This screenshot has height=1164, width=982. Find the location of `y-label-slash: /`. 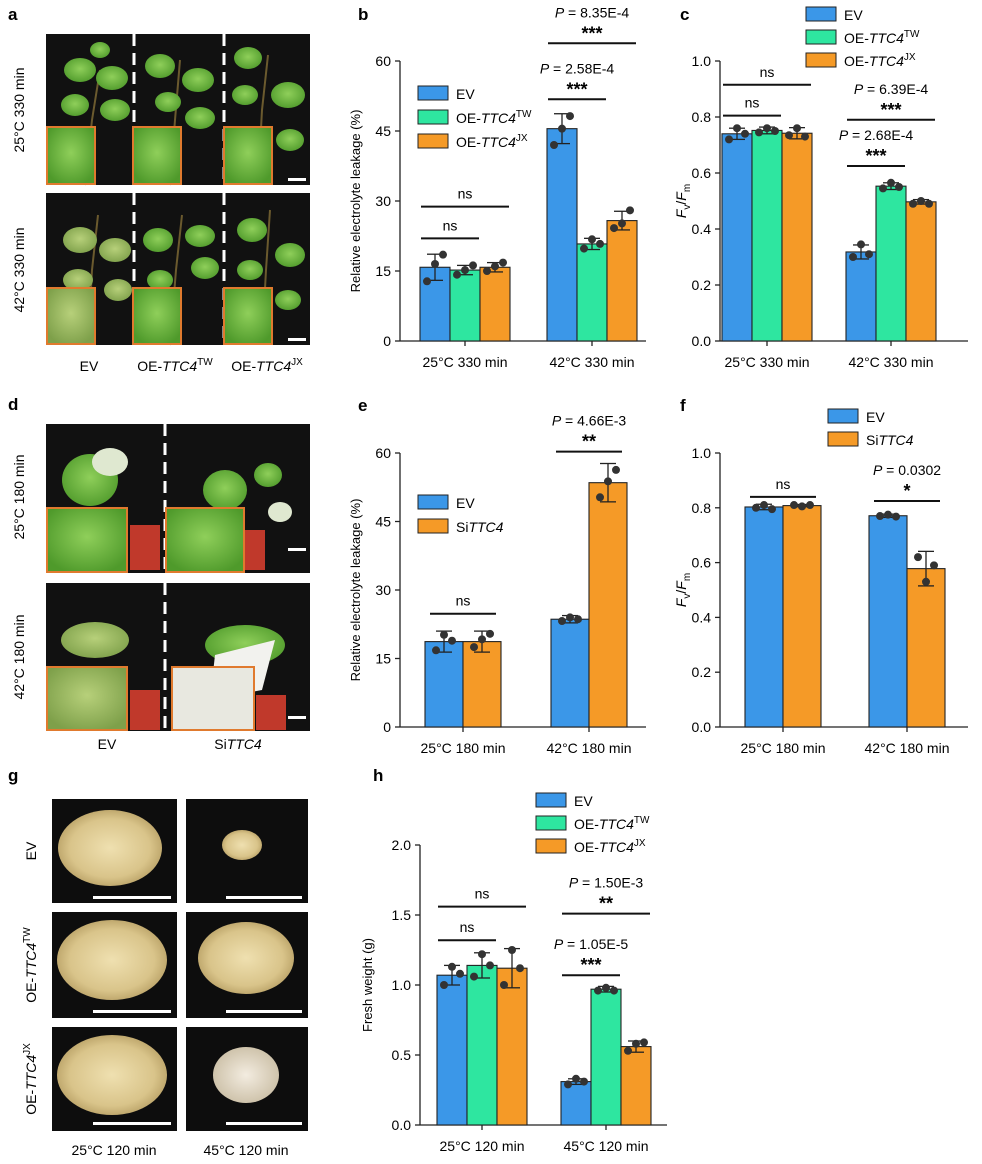

y-label-slash: / is located at coordinates (681, 592).